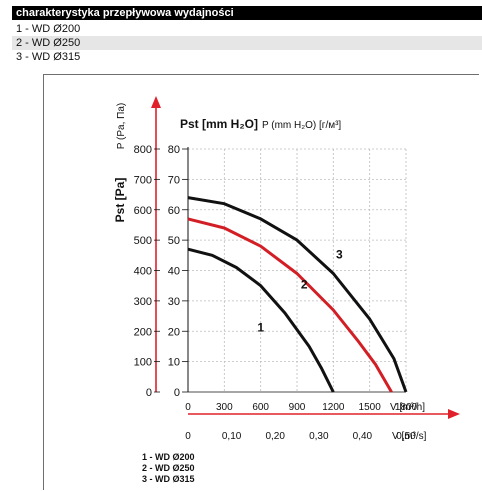 This screenshot has width=482, height=491. What do you see at coordinates (219, 124) in the screenshot?
I see `y-title-mmh2o: Pst [mm H₂O]` at bounding box center [219, 124].